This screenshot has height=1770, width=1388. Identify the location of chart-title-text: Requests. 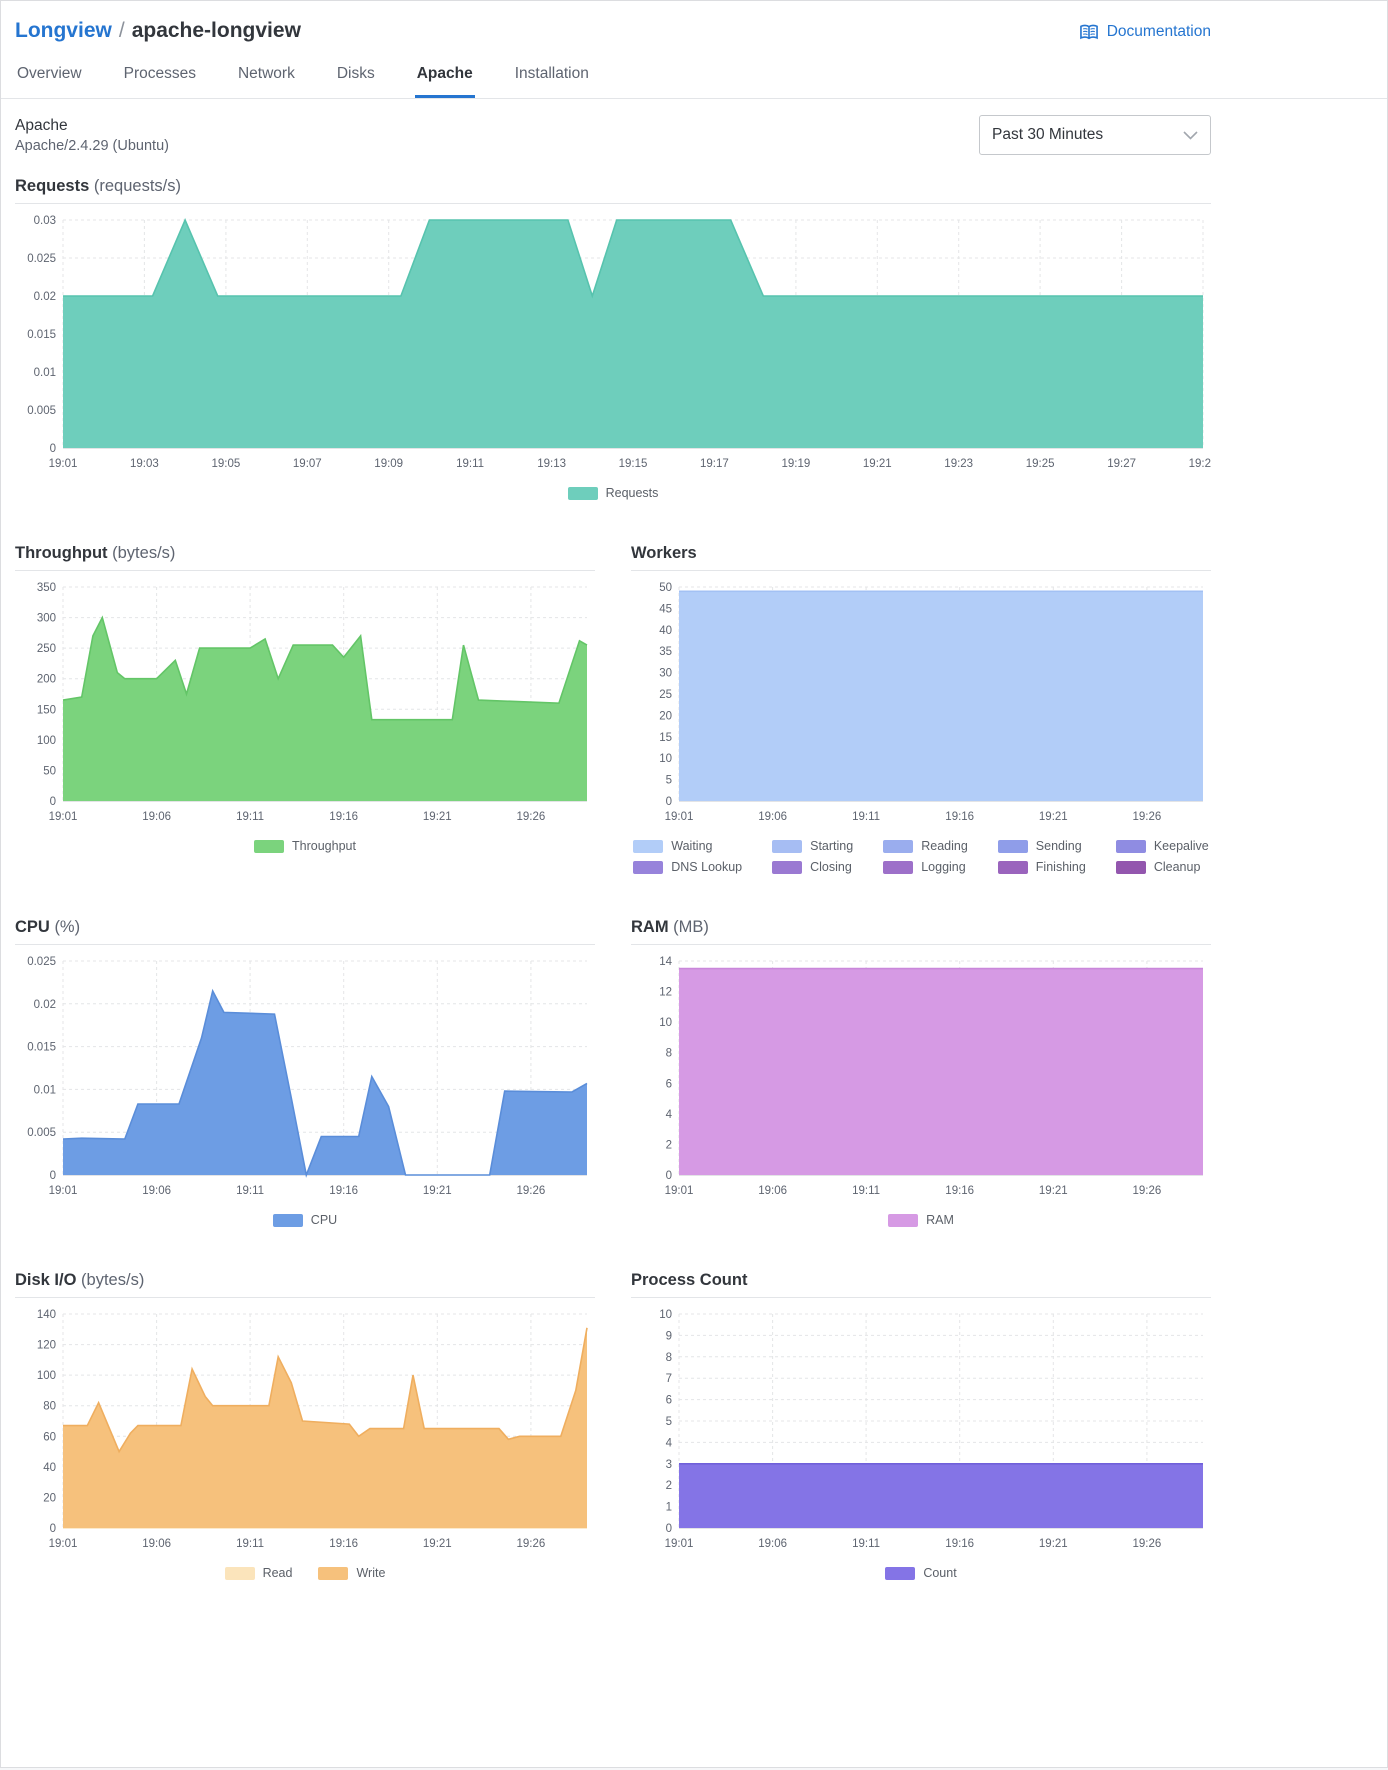
(52, 186).